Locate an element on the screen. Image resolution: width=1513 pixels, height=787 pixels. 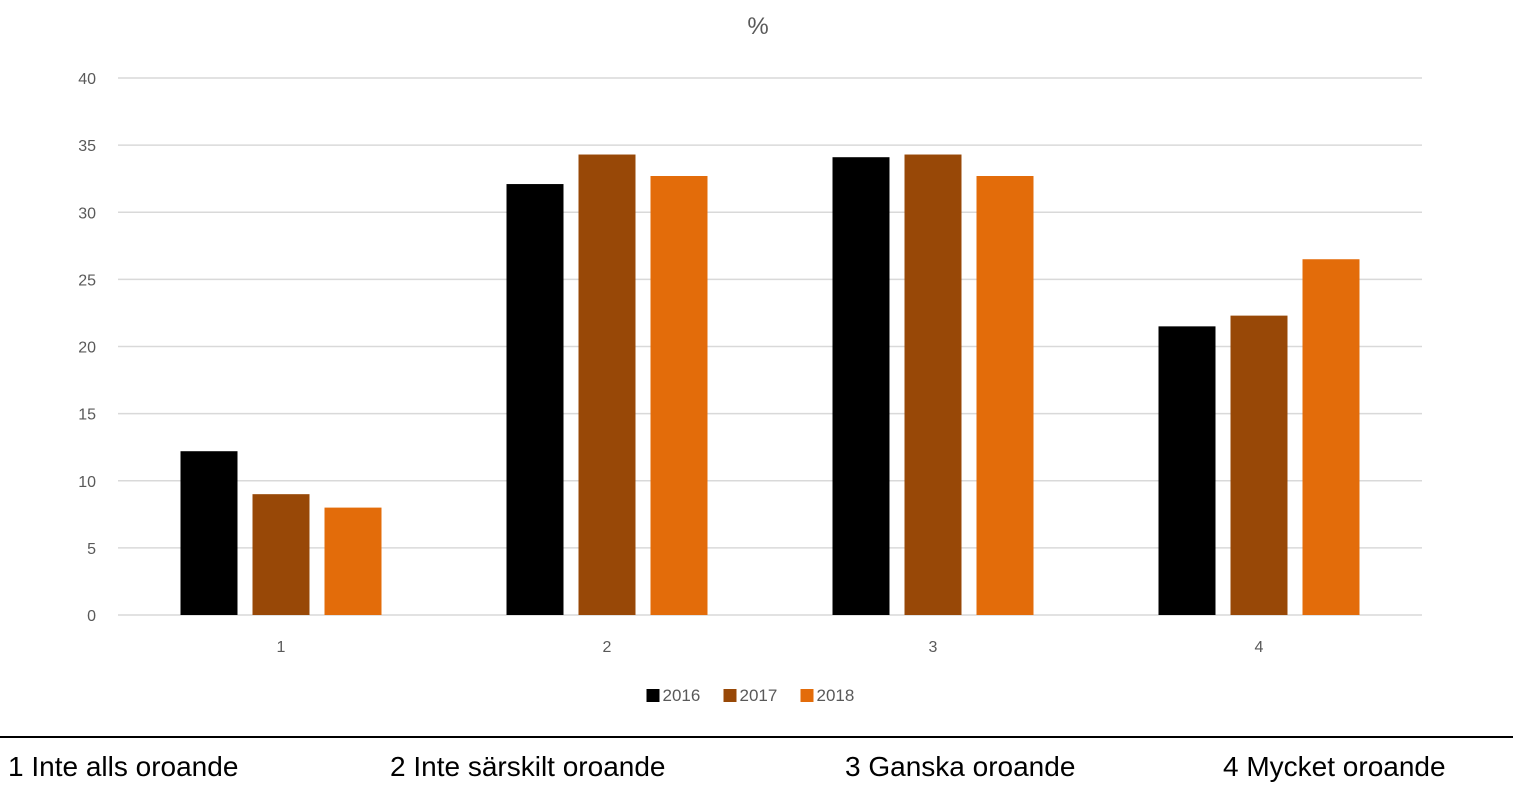
y-axis-ticks: 0 5 10 15 20 25 30 35 40 is located at coordinates (87, 348).